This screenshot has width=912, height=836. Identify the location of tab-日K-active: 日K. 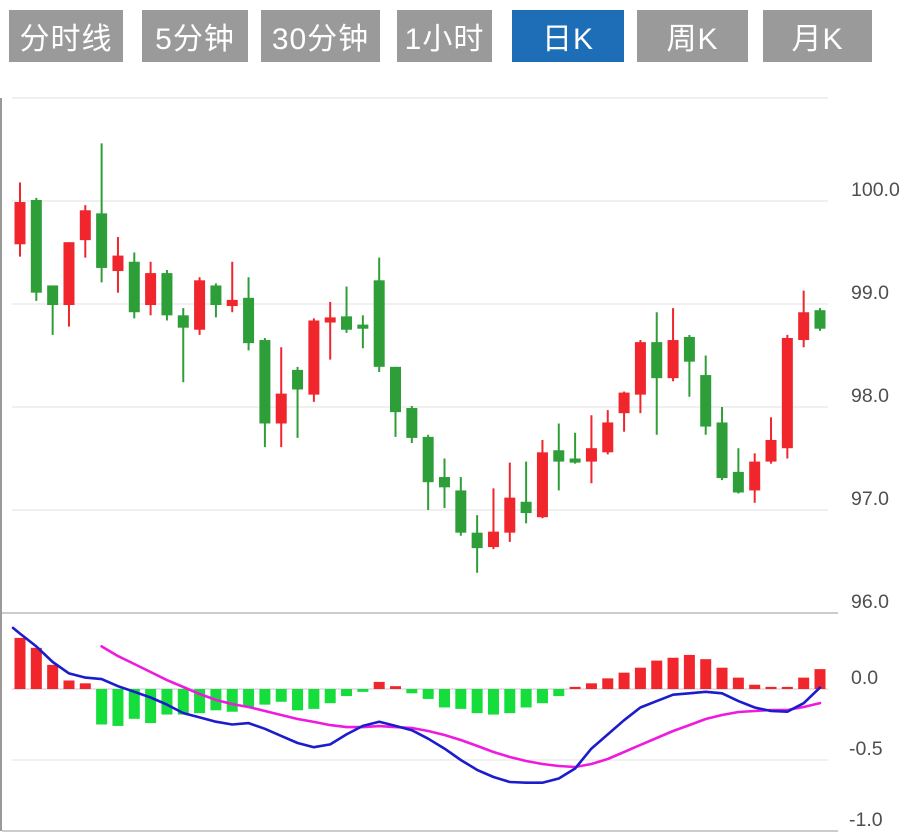
(568, 36).